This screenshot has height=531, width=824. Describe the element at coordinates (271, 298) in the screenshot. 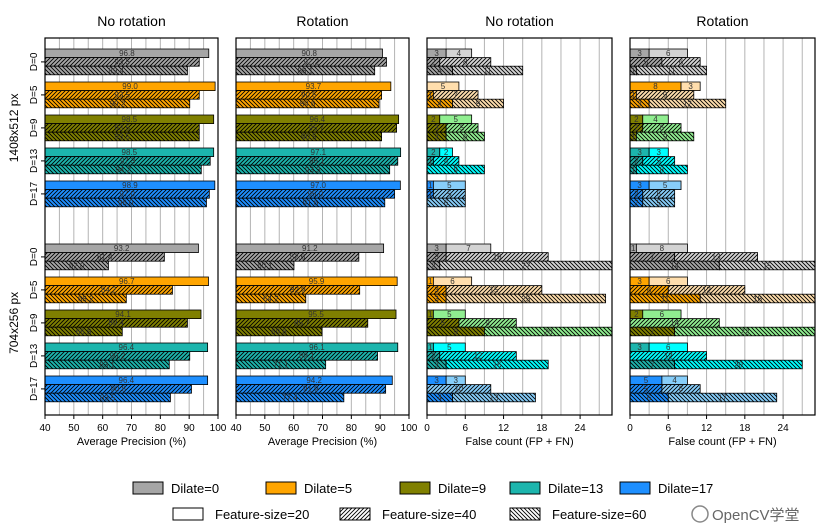

I see `bar-label: 64.2` at that location.